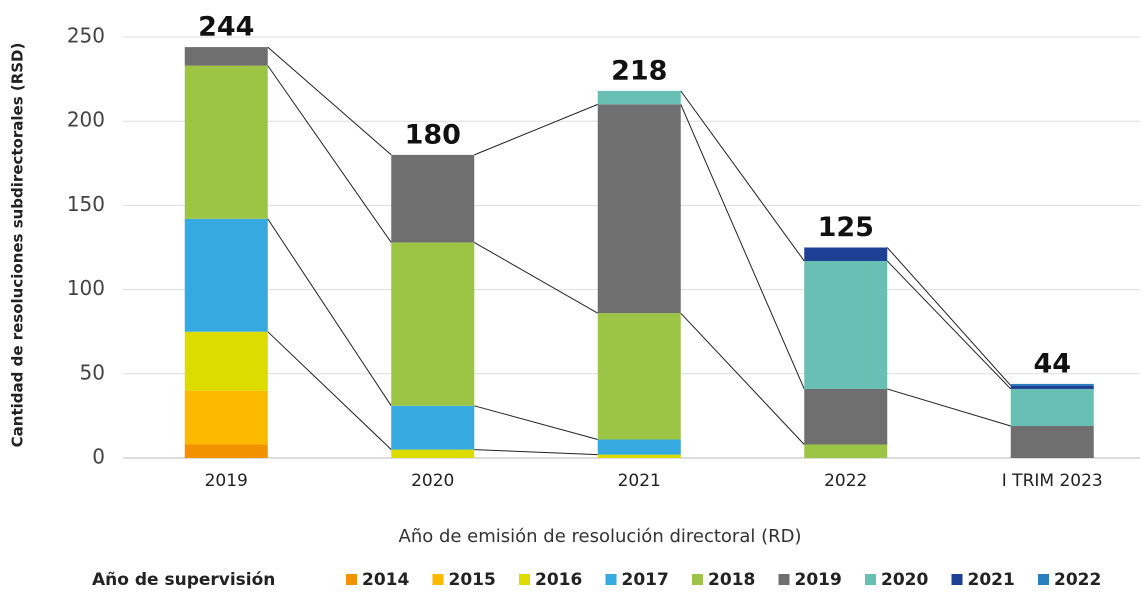  Describe the element at coordinates (226, 481) in the screenshot. I see `x-tick-label: 2019` at that location.